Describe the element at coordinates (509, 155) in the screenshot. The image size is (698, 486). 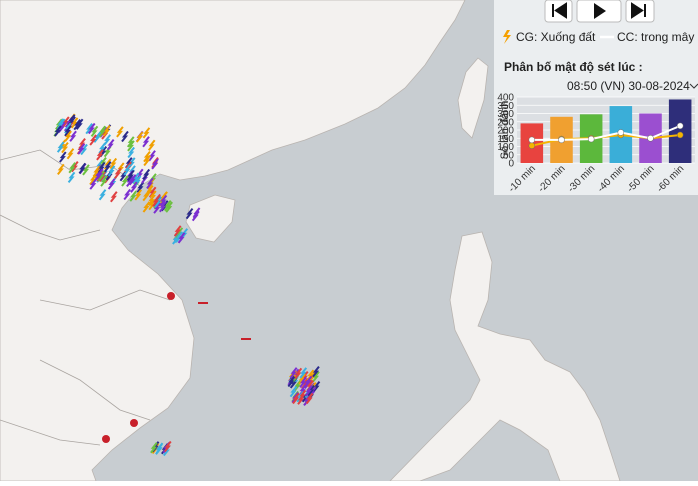
I see `y-tick-label: 50` at that location.